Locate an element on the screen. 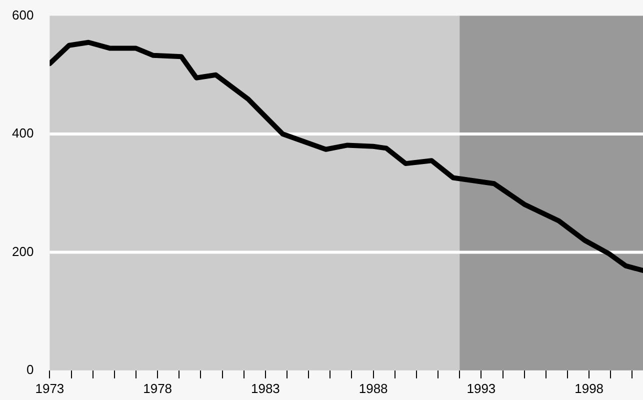 The width and height of the screenshot is (643, 400). x-tick-label: 1998 is located at coordinates (589, 388).